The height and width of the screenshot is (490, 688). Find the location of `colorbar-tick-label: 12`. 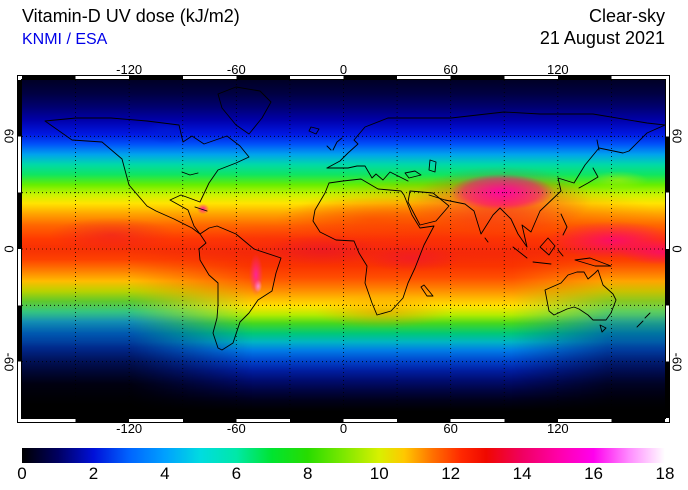

colorbar-tick-label: 12 is located at coordinates (451, 473).